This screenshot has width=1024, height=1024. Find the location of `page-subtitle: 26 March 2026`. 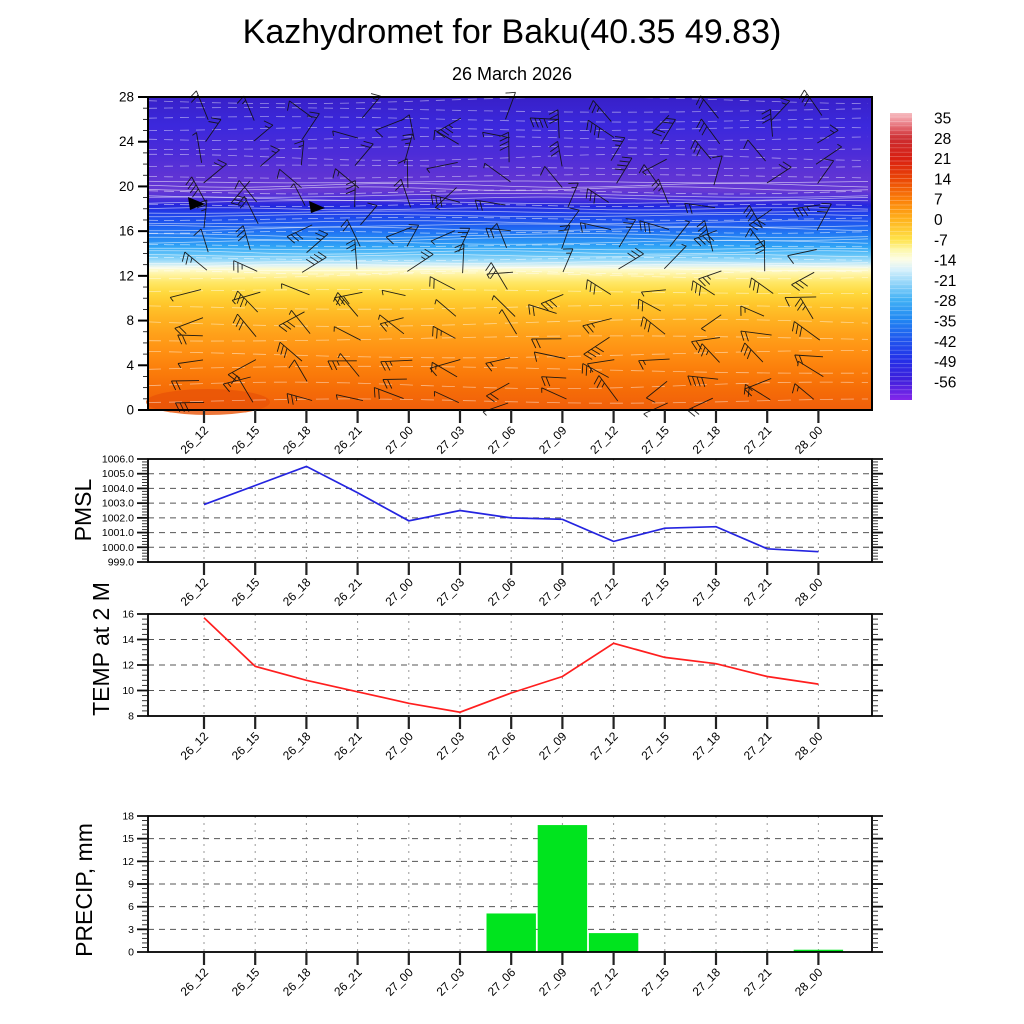

page-subtitle: 26 March 2026 is located at coordinates (512, 74).